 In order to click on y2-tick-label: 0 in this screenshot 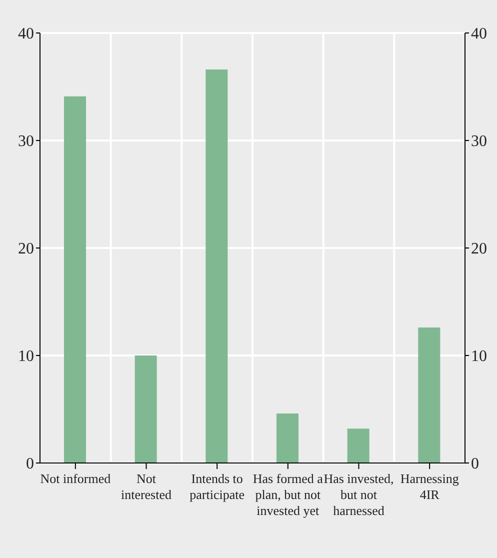, I will do `click(475, 464)`.